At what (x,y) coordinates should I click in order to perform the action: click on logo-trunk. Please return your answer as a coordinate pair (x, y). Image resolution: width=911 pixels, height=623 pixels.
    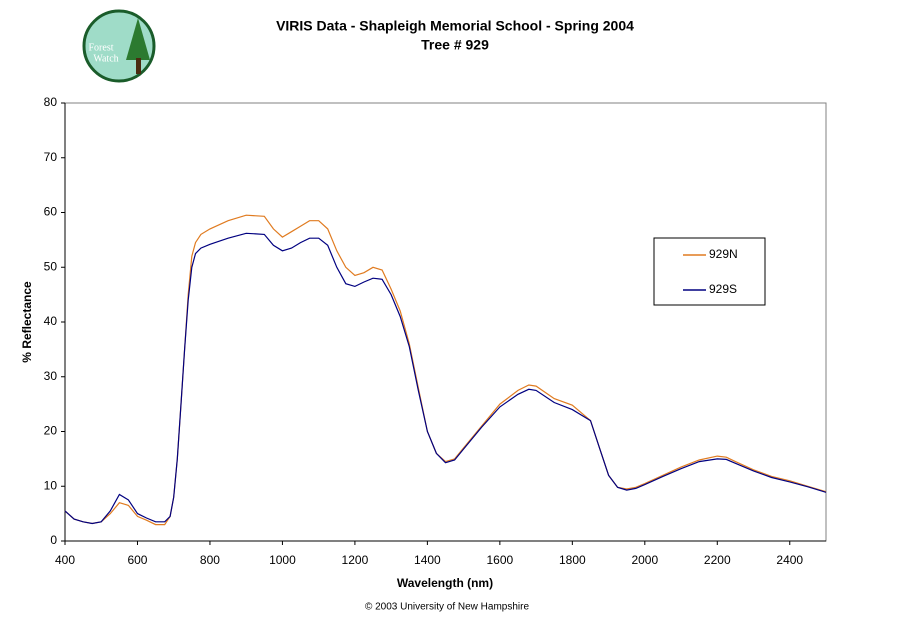
    Looking at the image, I should click on (138, 66).